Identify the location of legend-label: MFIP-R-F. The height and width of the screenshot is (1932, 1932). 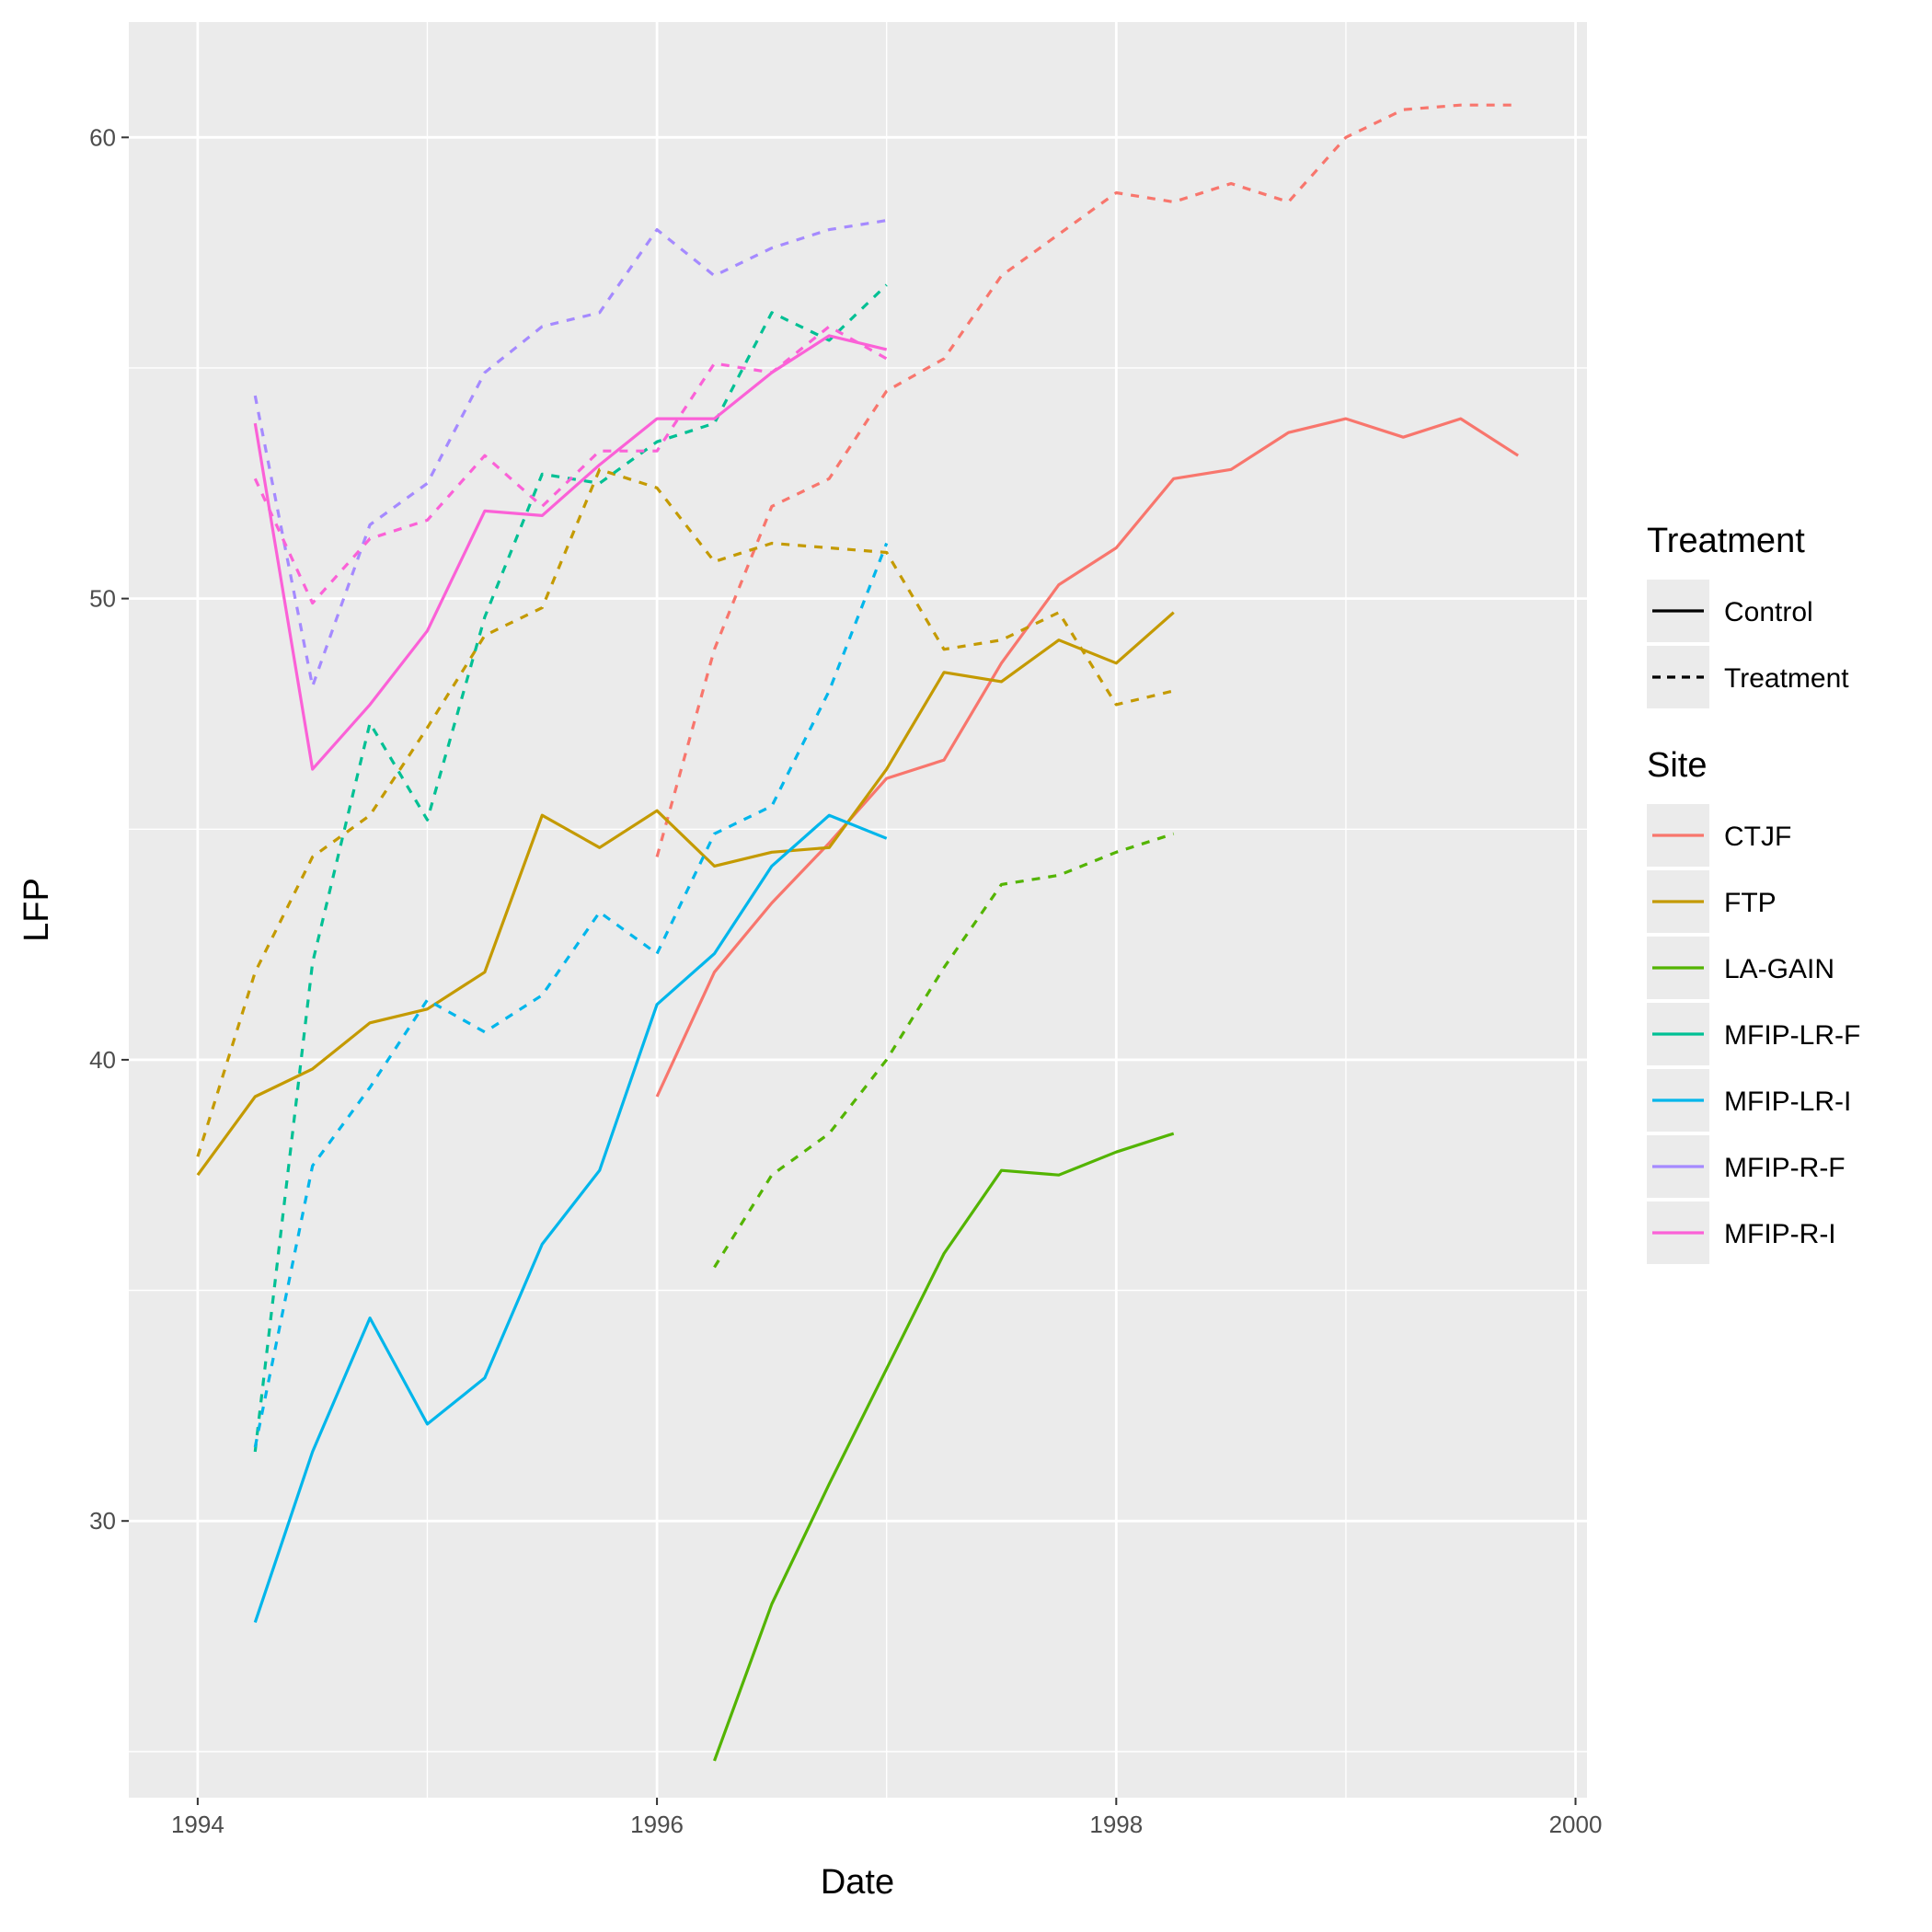
(1785, 1168).